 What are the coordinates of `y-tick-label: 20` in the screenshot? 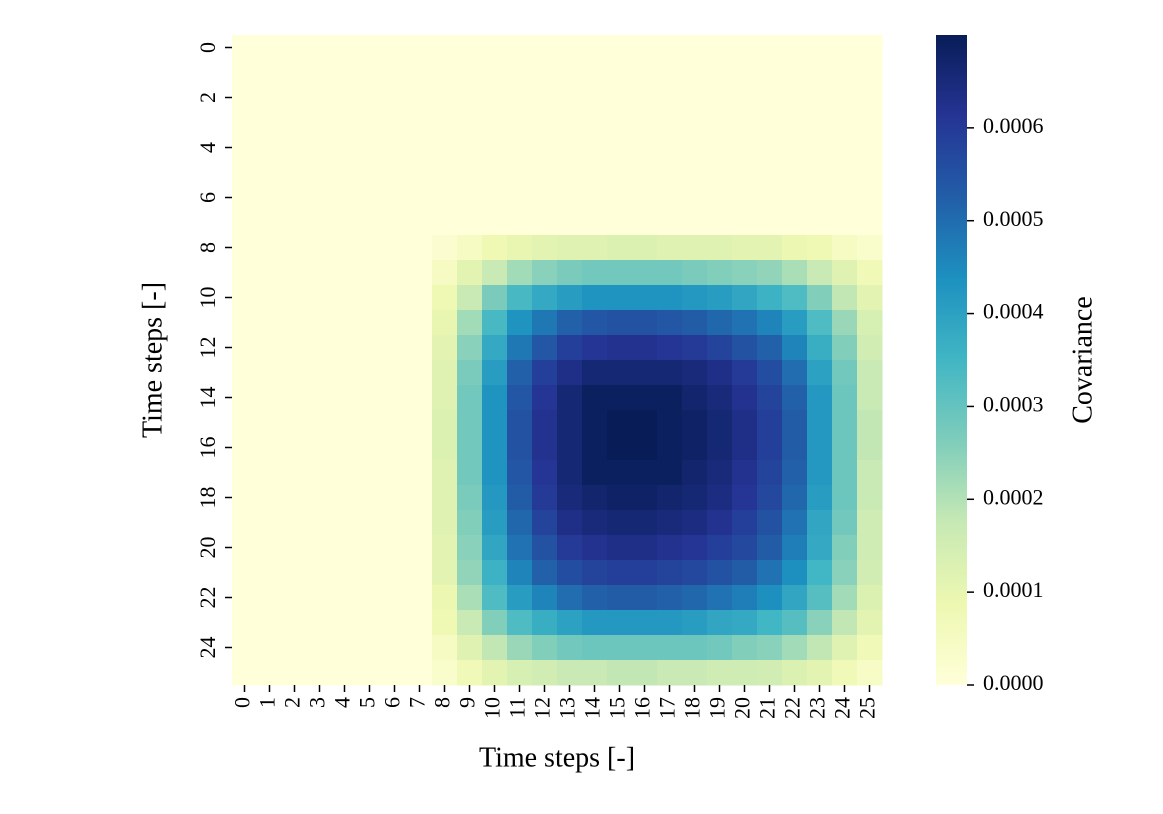 It's located at (207, 548).